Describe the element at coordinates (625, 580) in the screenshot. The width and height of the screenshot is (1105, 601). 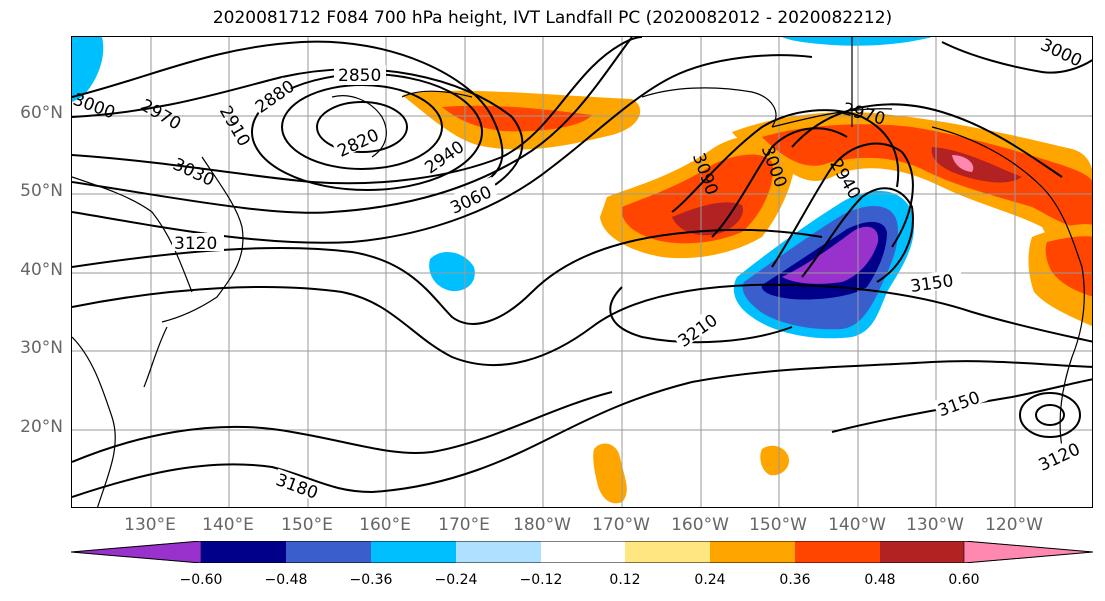
I see `colorbar-tick-label: 0.12` at that location.